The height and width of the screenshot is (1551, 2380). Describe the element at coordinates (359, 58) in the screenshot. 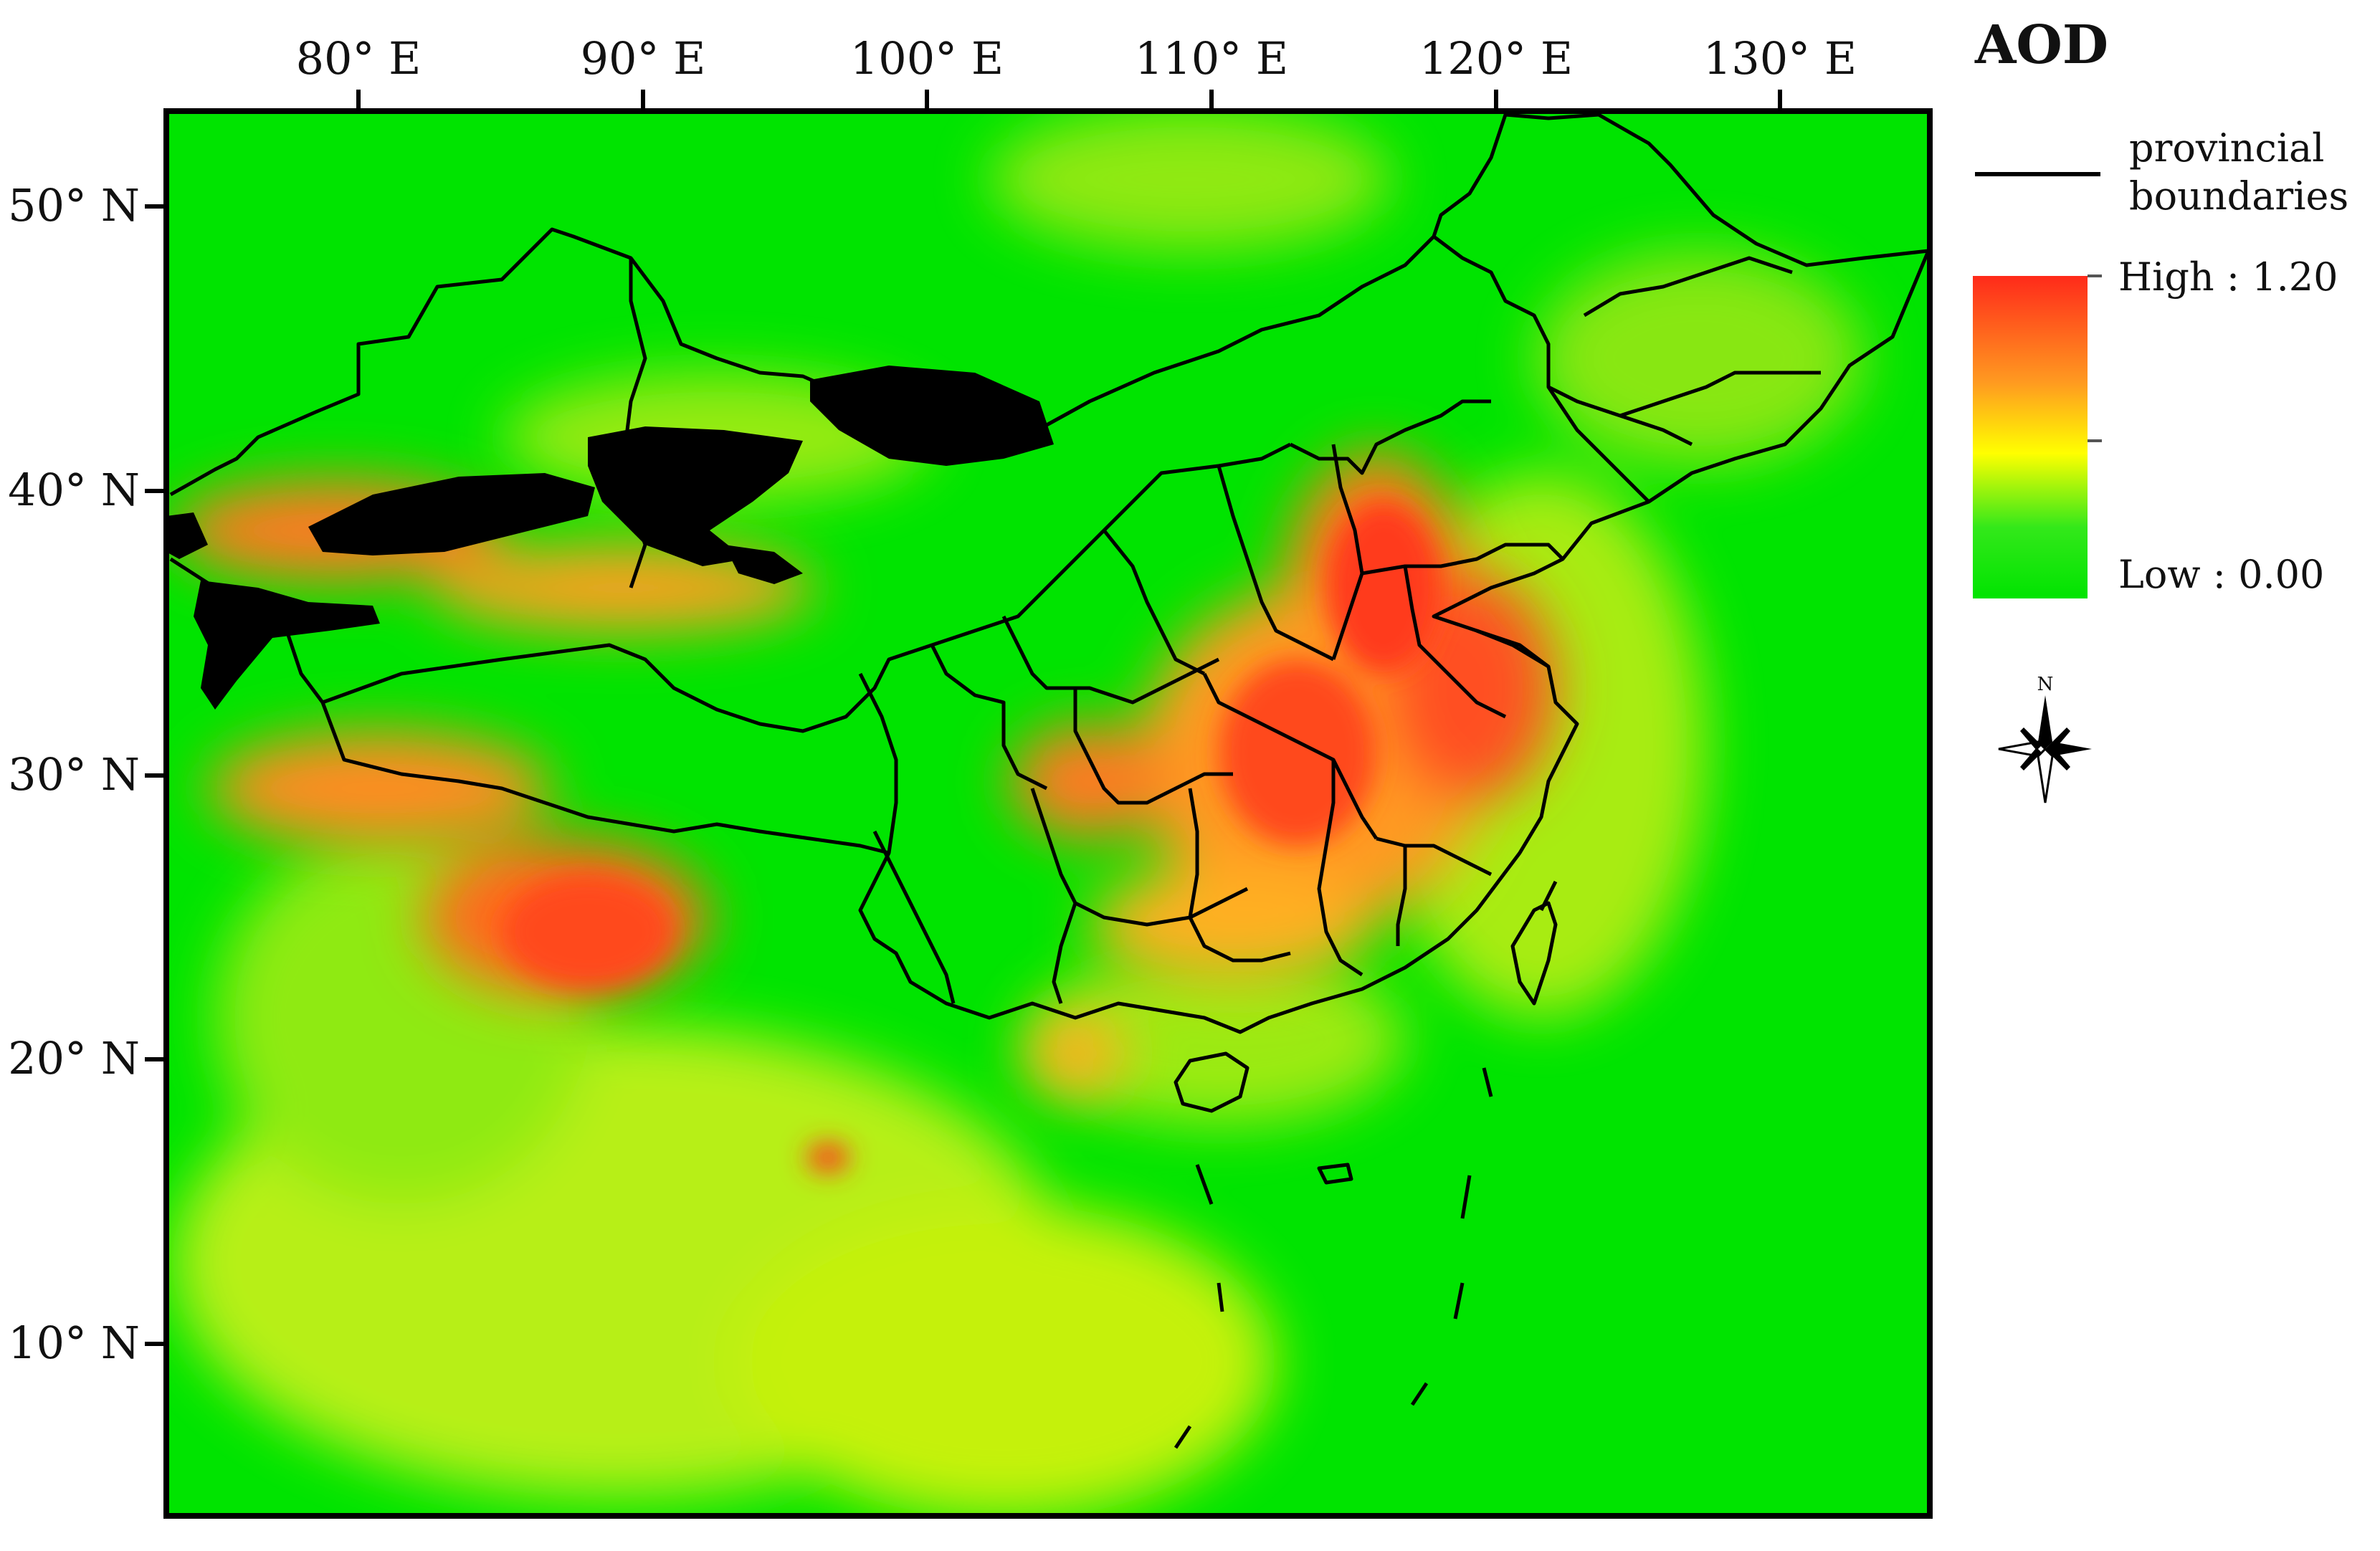

I see `x-tick-label: 80° E` at that location.